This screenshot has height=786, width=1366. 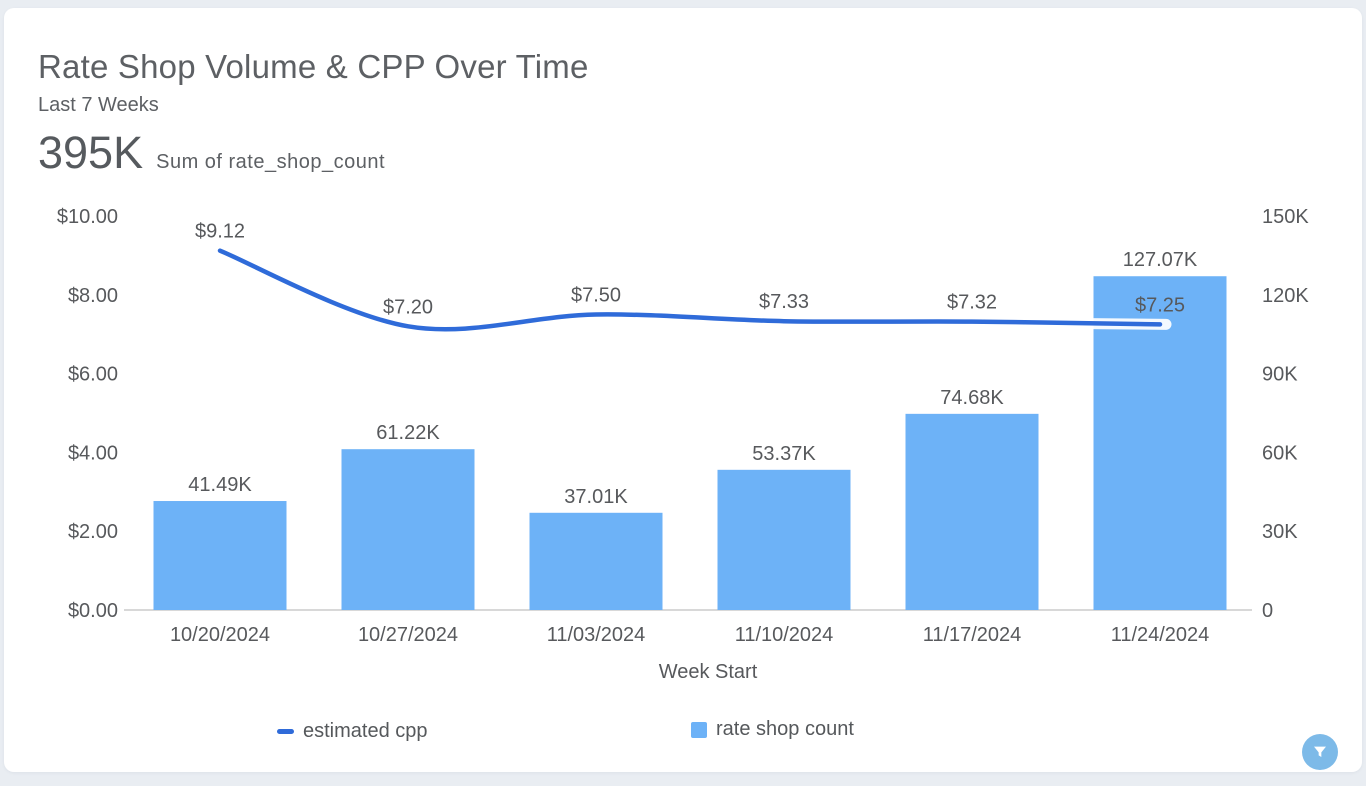 What do you see at coordinates (93, 611) in the screenshot?
I see `y-axis-left-tick-label: $0.00` at bounding box center [93, 611].